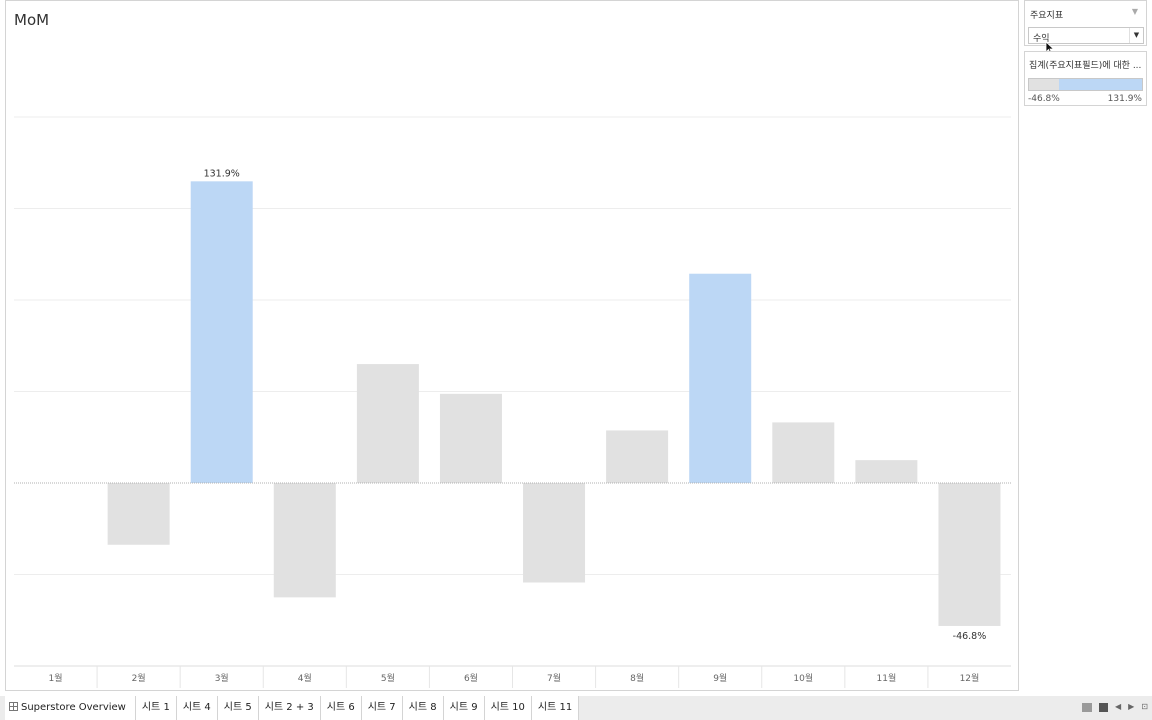 The width and height of the screenshot is (1152, 720). I want to click on sheet-tab-label: 시트 10, so click(507, 707).